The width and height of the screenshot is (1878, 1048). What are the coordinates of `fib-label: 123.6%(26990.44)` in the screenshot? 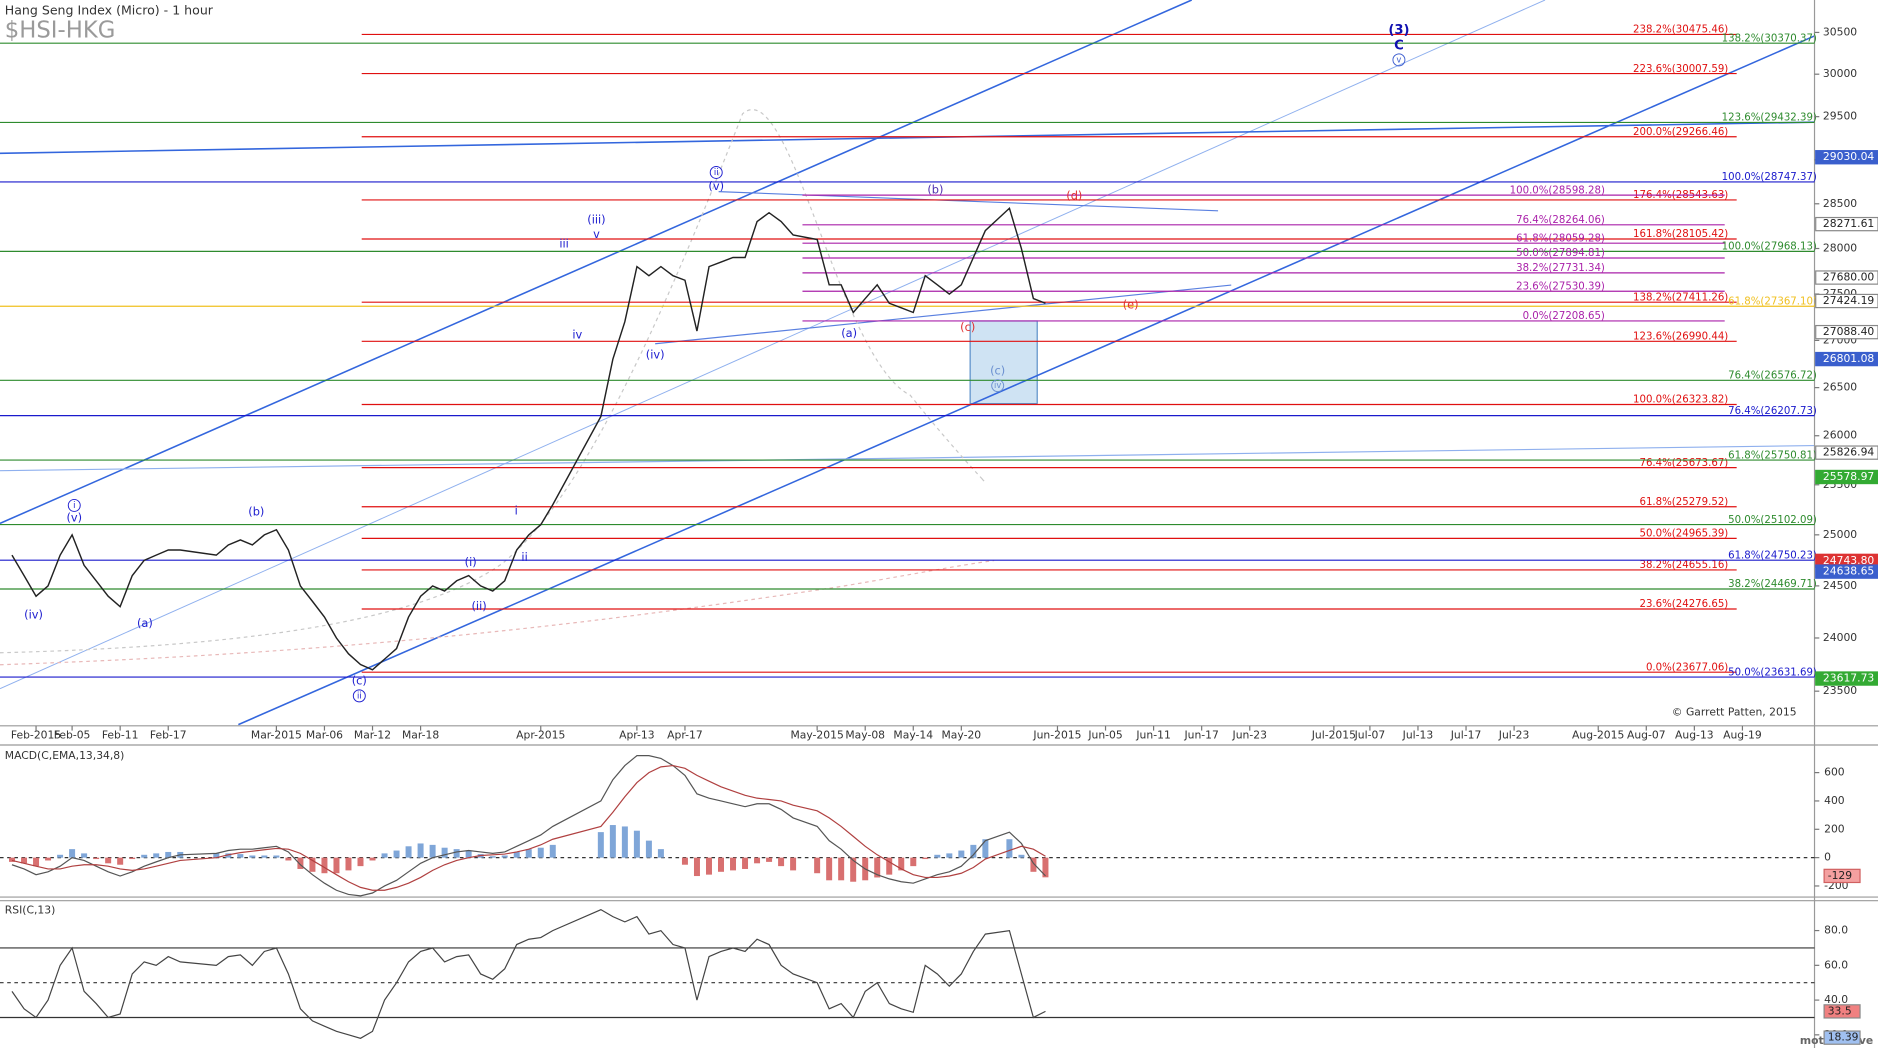 It's located at (1680, 336).